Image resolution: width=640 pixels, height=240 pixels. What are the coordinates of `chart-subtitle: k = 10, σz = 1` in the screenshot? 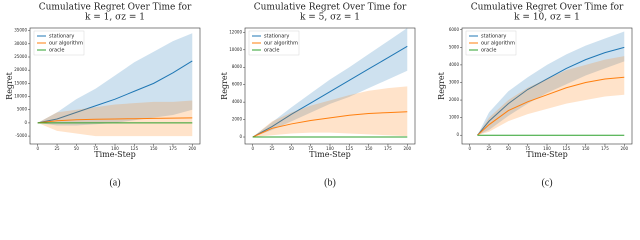 It's located at (547, 18).